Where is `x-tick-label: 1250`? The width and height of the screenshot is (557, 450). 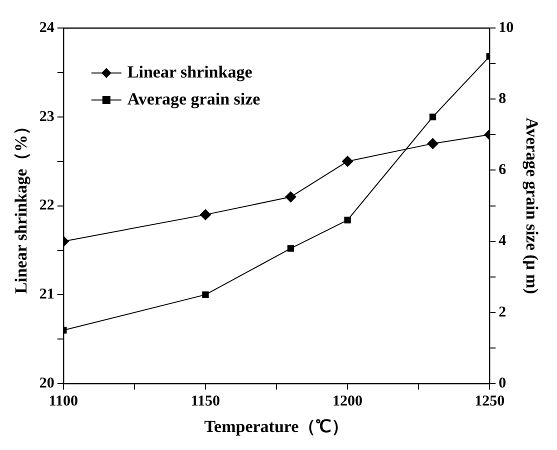
x-tick-label: 1250 is located at coordinates (489, 401).